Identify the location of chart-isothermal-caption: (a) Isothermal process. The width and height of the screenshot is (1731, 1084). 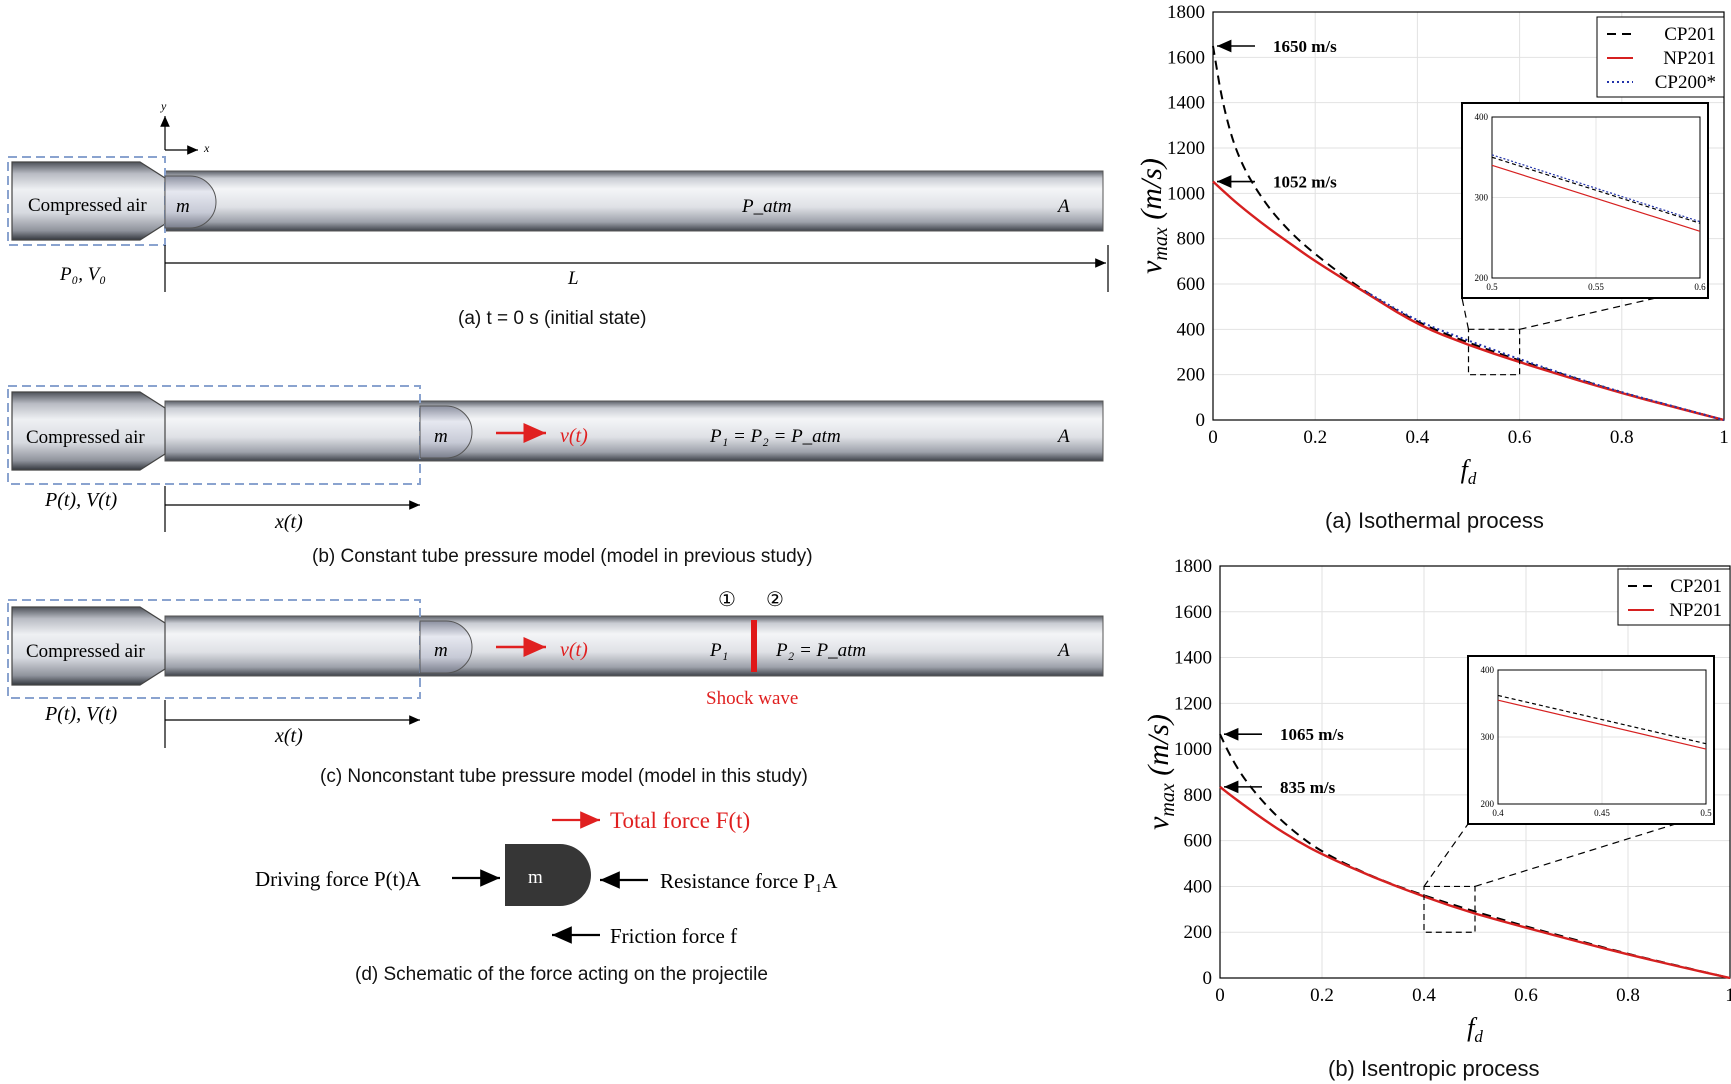
(1434, 520).